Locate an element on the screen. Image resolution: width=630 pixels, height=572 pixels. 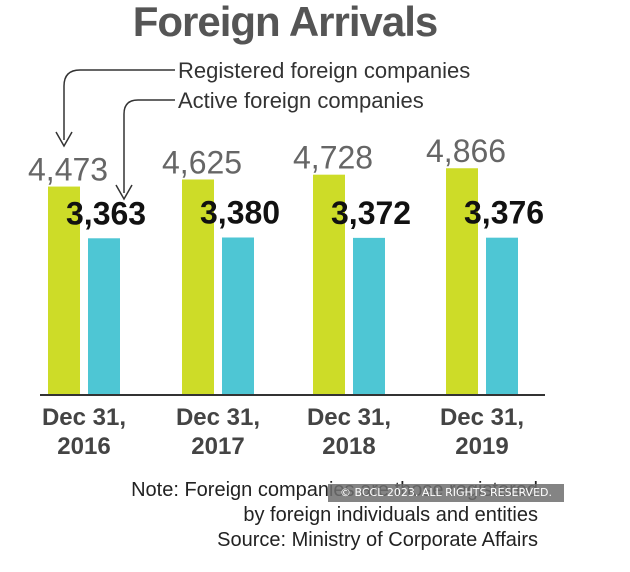
category-label-2018: Dec 31, is located at coordinates (349, 417).